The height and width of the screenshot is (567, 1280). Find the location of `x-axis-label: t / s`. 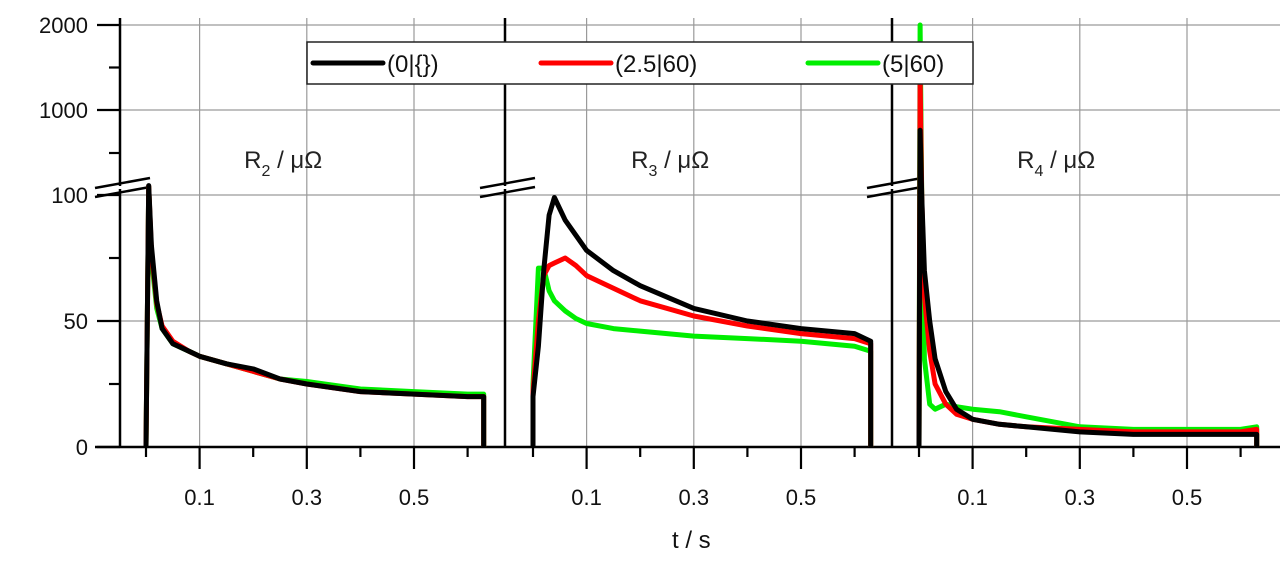

x-axis-label: t / s is located at coordinates (691, 540).